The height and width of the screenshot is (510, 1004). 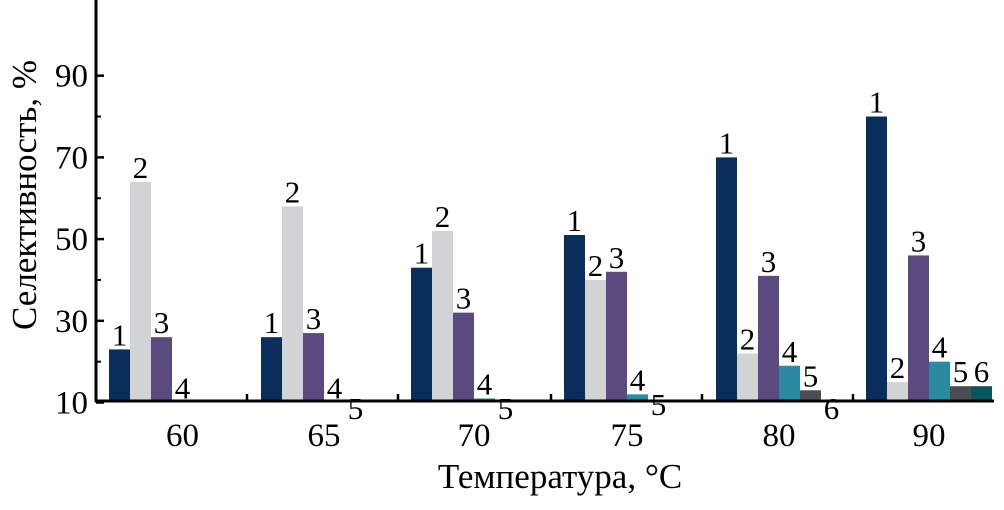 What do you see at coordinates (556, 424) in the screenshot?
I see `x-ticks-group: 60 65 70 75 80 90` at bounding box center [556, 424].